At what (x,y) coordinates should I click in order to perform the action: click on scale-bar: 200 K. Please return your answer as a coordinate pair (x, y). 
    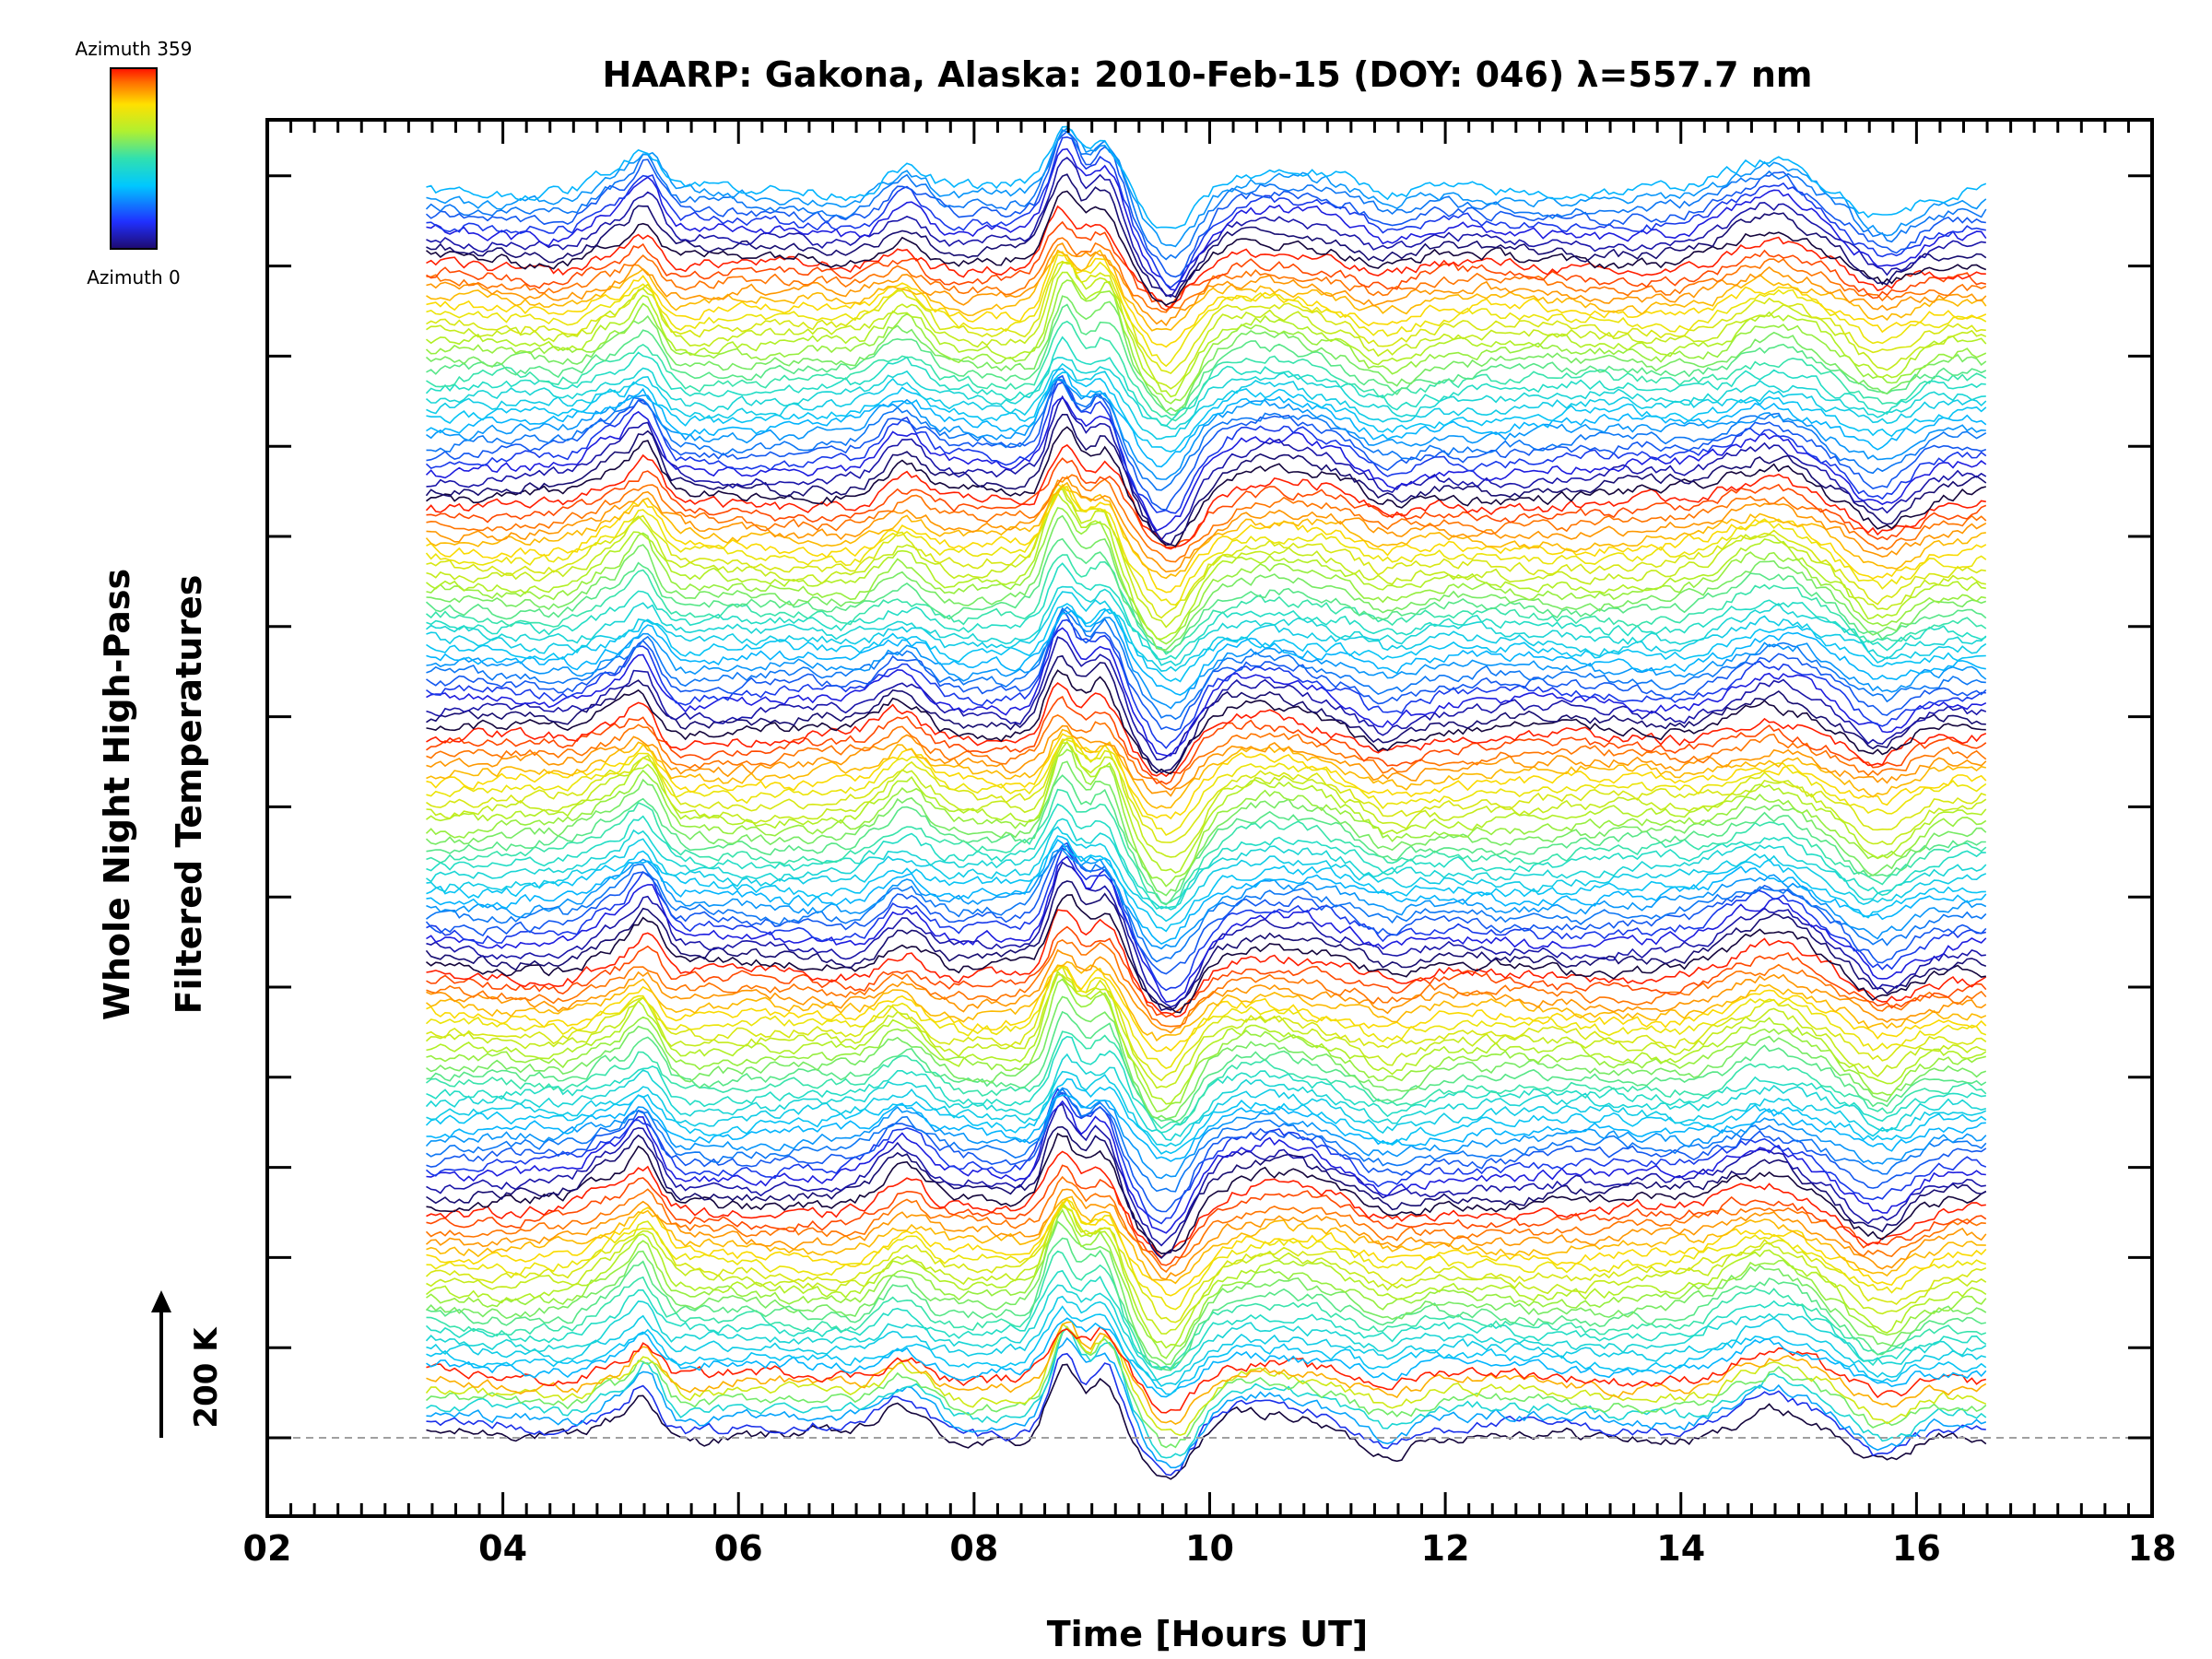
    Looking at the image, I should click on (188, 1364).